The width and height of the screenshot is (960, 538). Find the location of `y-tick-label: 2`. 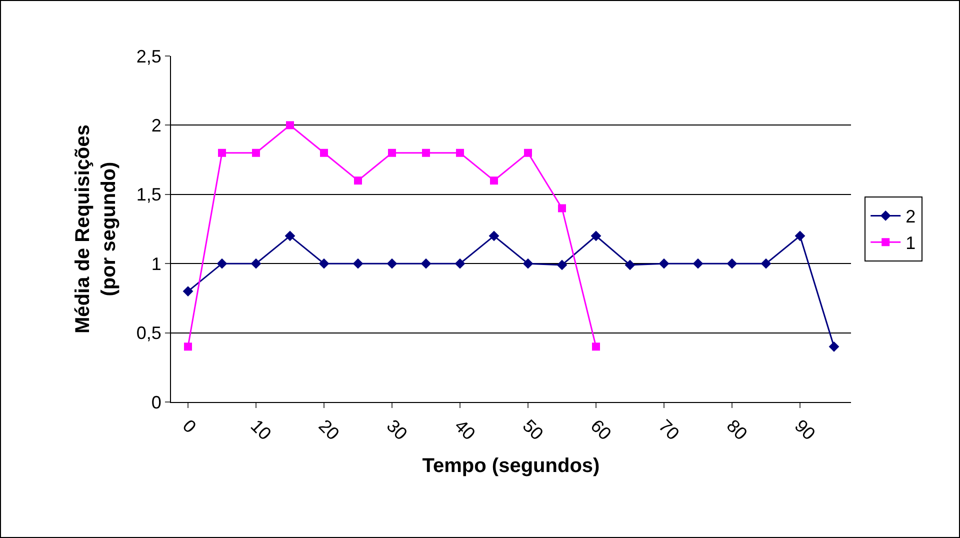

y-tick-label: 2 is located at coordinates (156, 126).